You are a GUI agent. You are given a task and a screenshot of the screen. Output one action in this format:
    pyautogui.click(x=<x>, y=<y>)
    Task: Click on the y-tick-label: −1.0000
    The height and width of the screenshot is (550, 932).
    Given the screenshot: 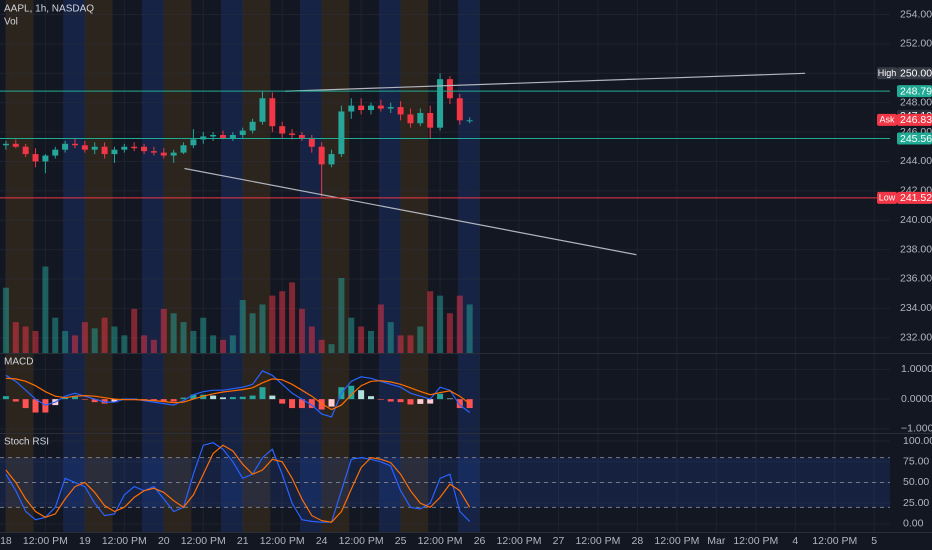 What is the action you would take?
    pyautogui.click(x=916, y=429)
    